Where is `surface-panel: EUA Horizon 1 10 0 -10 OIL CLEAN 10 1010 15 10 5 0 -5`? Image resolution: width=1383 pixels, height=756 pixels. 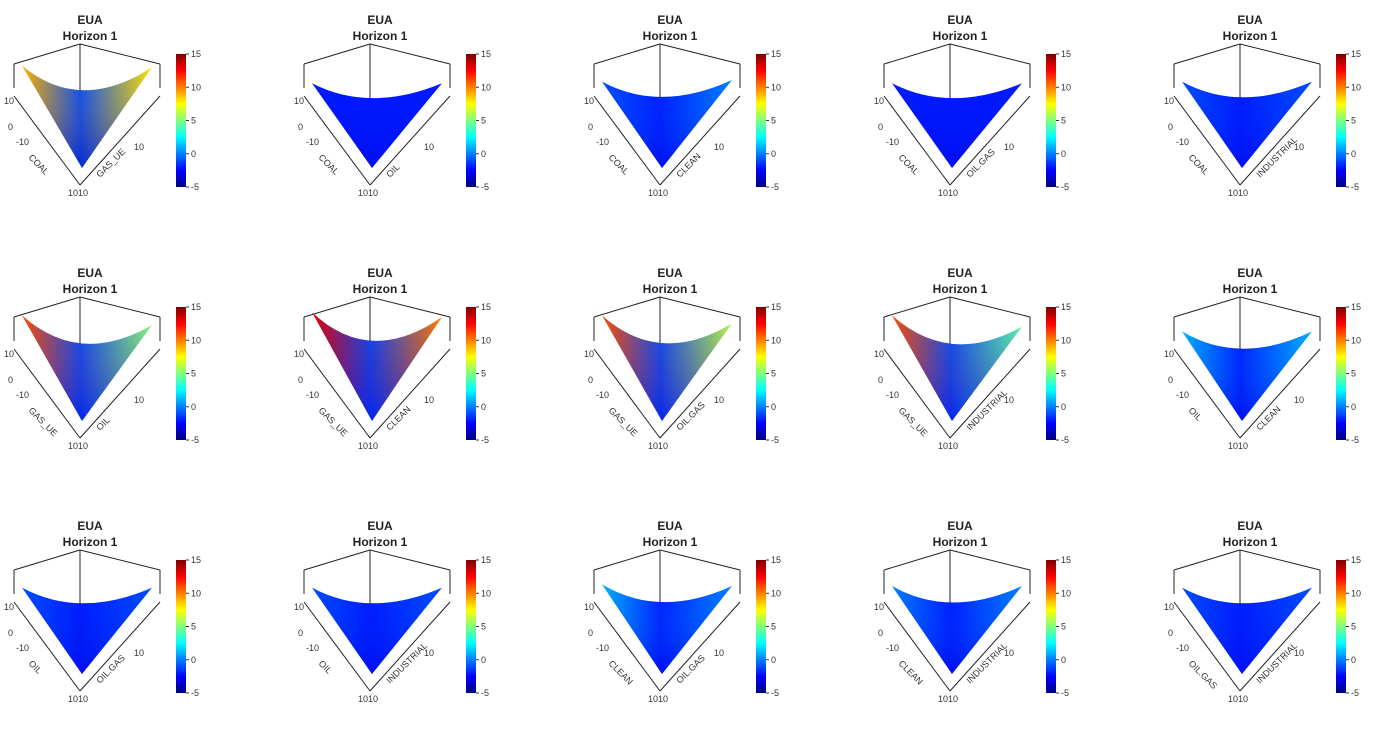 surface-panel: EUA Horizon 1 10 0 -10 OIL CLEAN 10 1010 15 10 5 0 -5 is located at coordinates (1273, 378).